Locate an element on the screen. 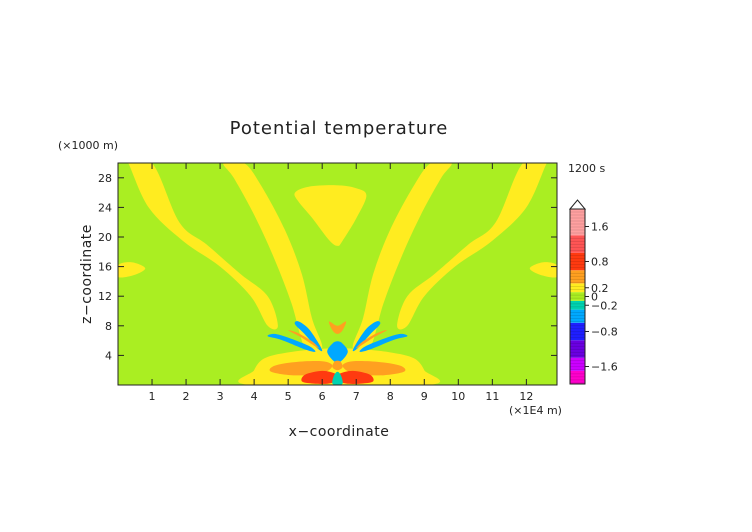 This screenshot has height=532, width=752. x-tick-label: 8 is located at coordinates (390, 396).